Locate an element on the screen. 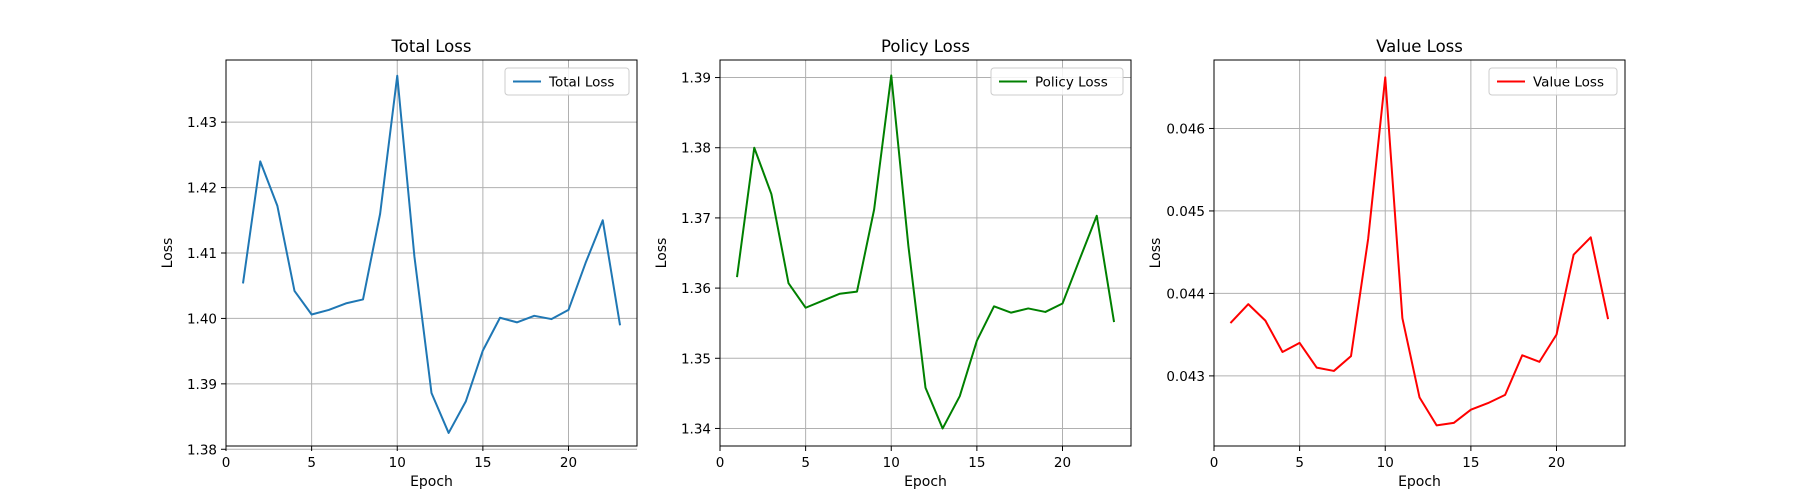 The width and height of the screenshot is (1800, 500). y-tick-label: 1.34 is located at coordinates (696, 429).